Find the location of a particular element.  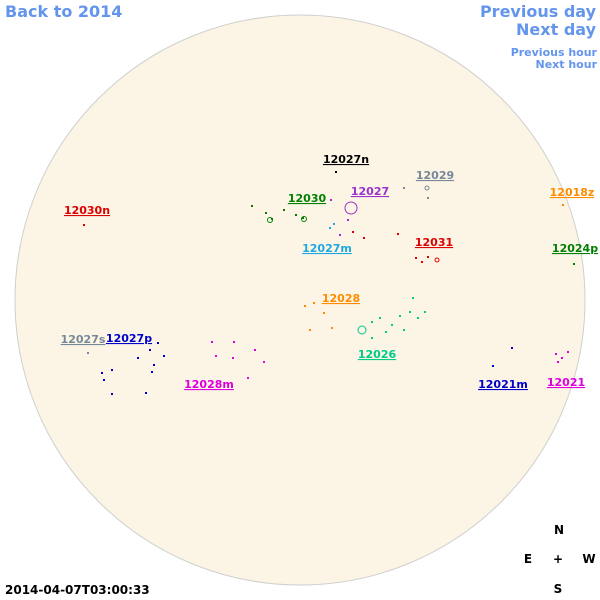

compass-west: W is located at coordinates (588, 559).